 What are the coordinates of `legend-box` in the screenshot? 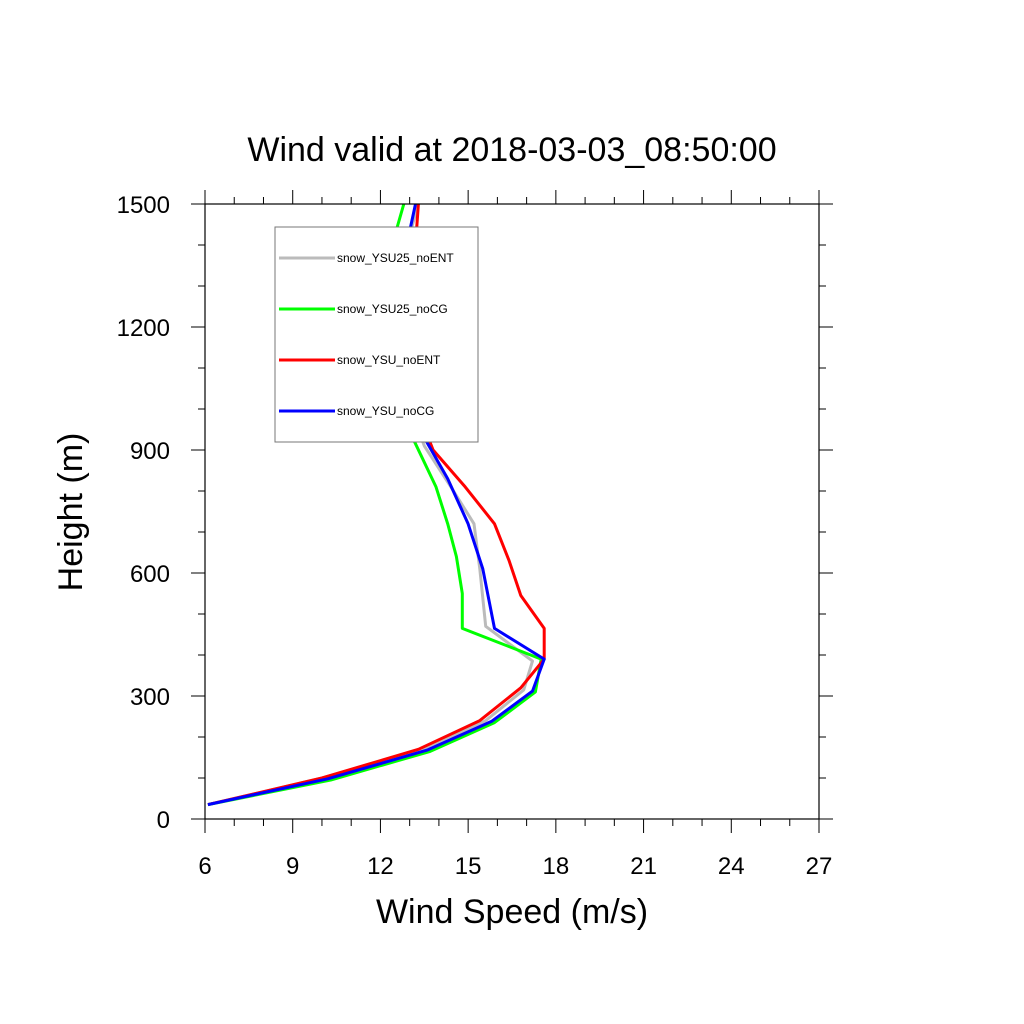 It's located at (376, 334).